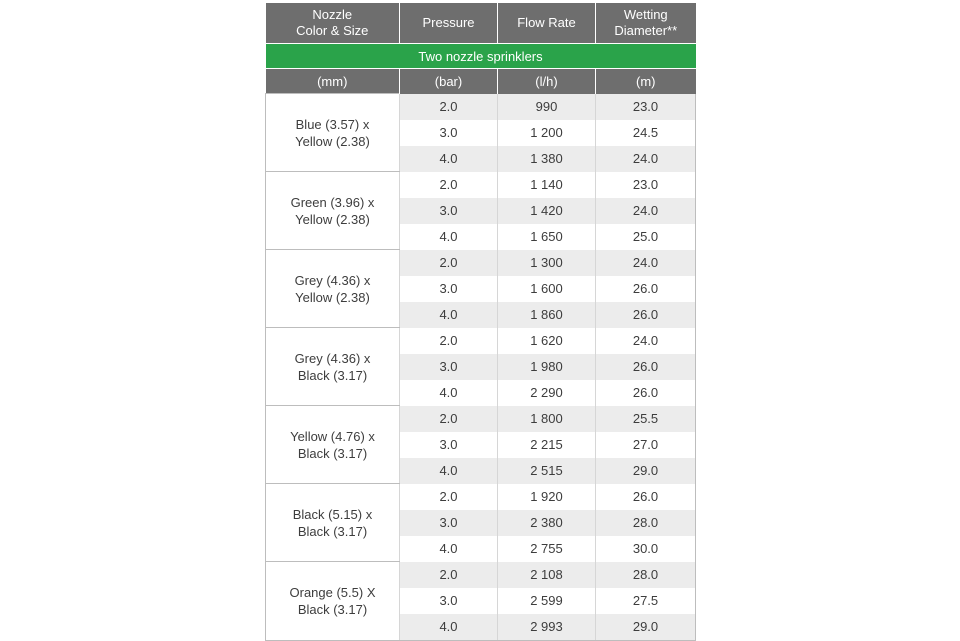 The image size is (960, 641). What do you see at coordinates (546, 600) in the screenshot?
I see `flow-rate-cell: 2 599` at bounding box center [546, 600].